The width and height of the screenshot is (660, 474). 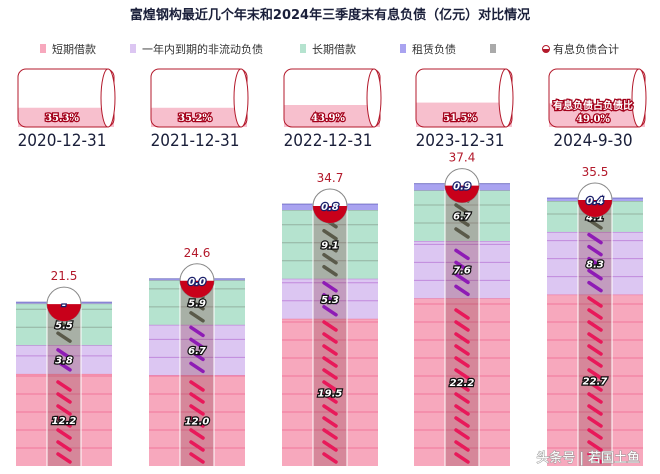 I want to click on category-label: 2021-12-31, so click(x=195, y=141).